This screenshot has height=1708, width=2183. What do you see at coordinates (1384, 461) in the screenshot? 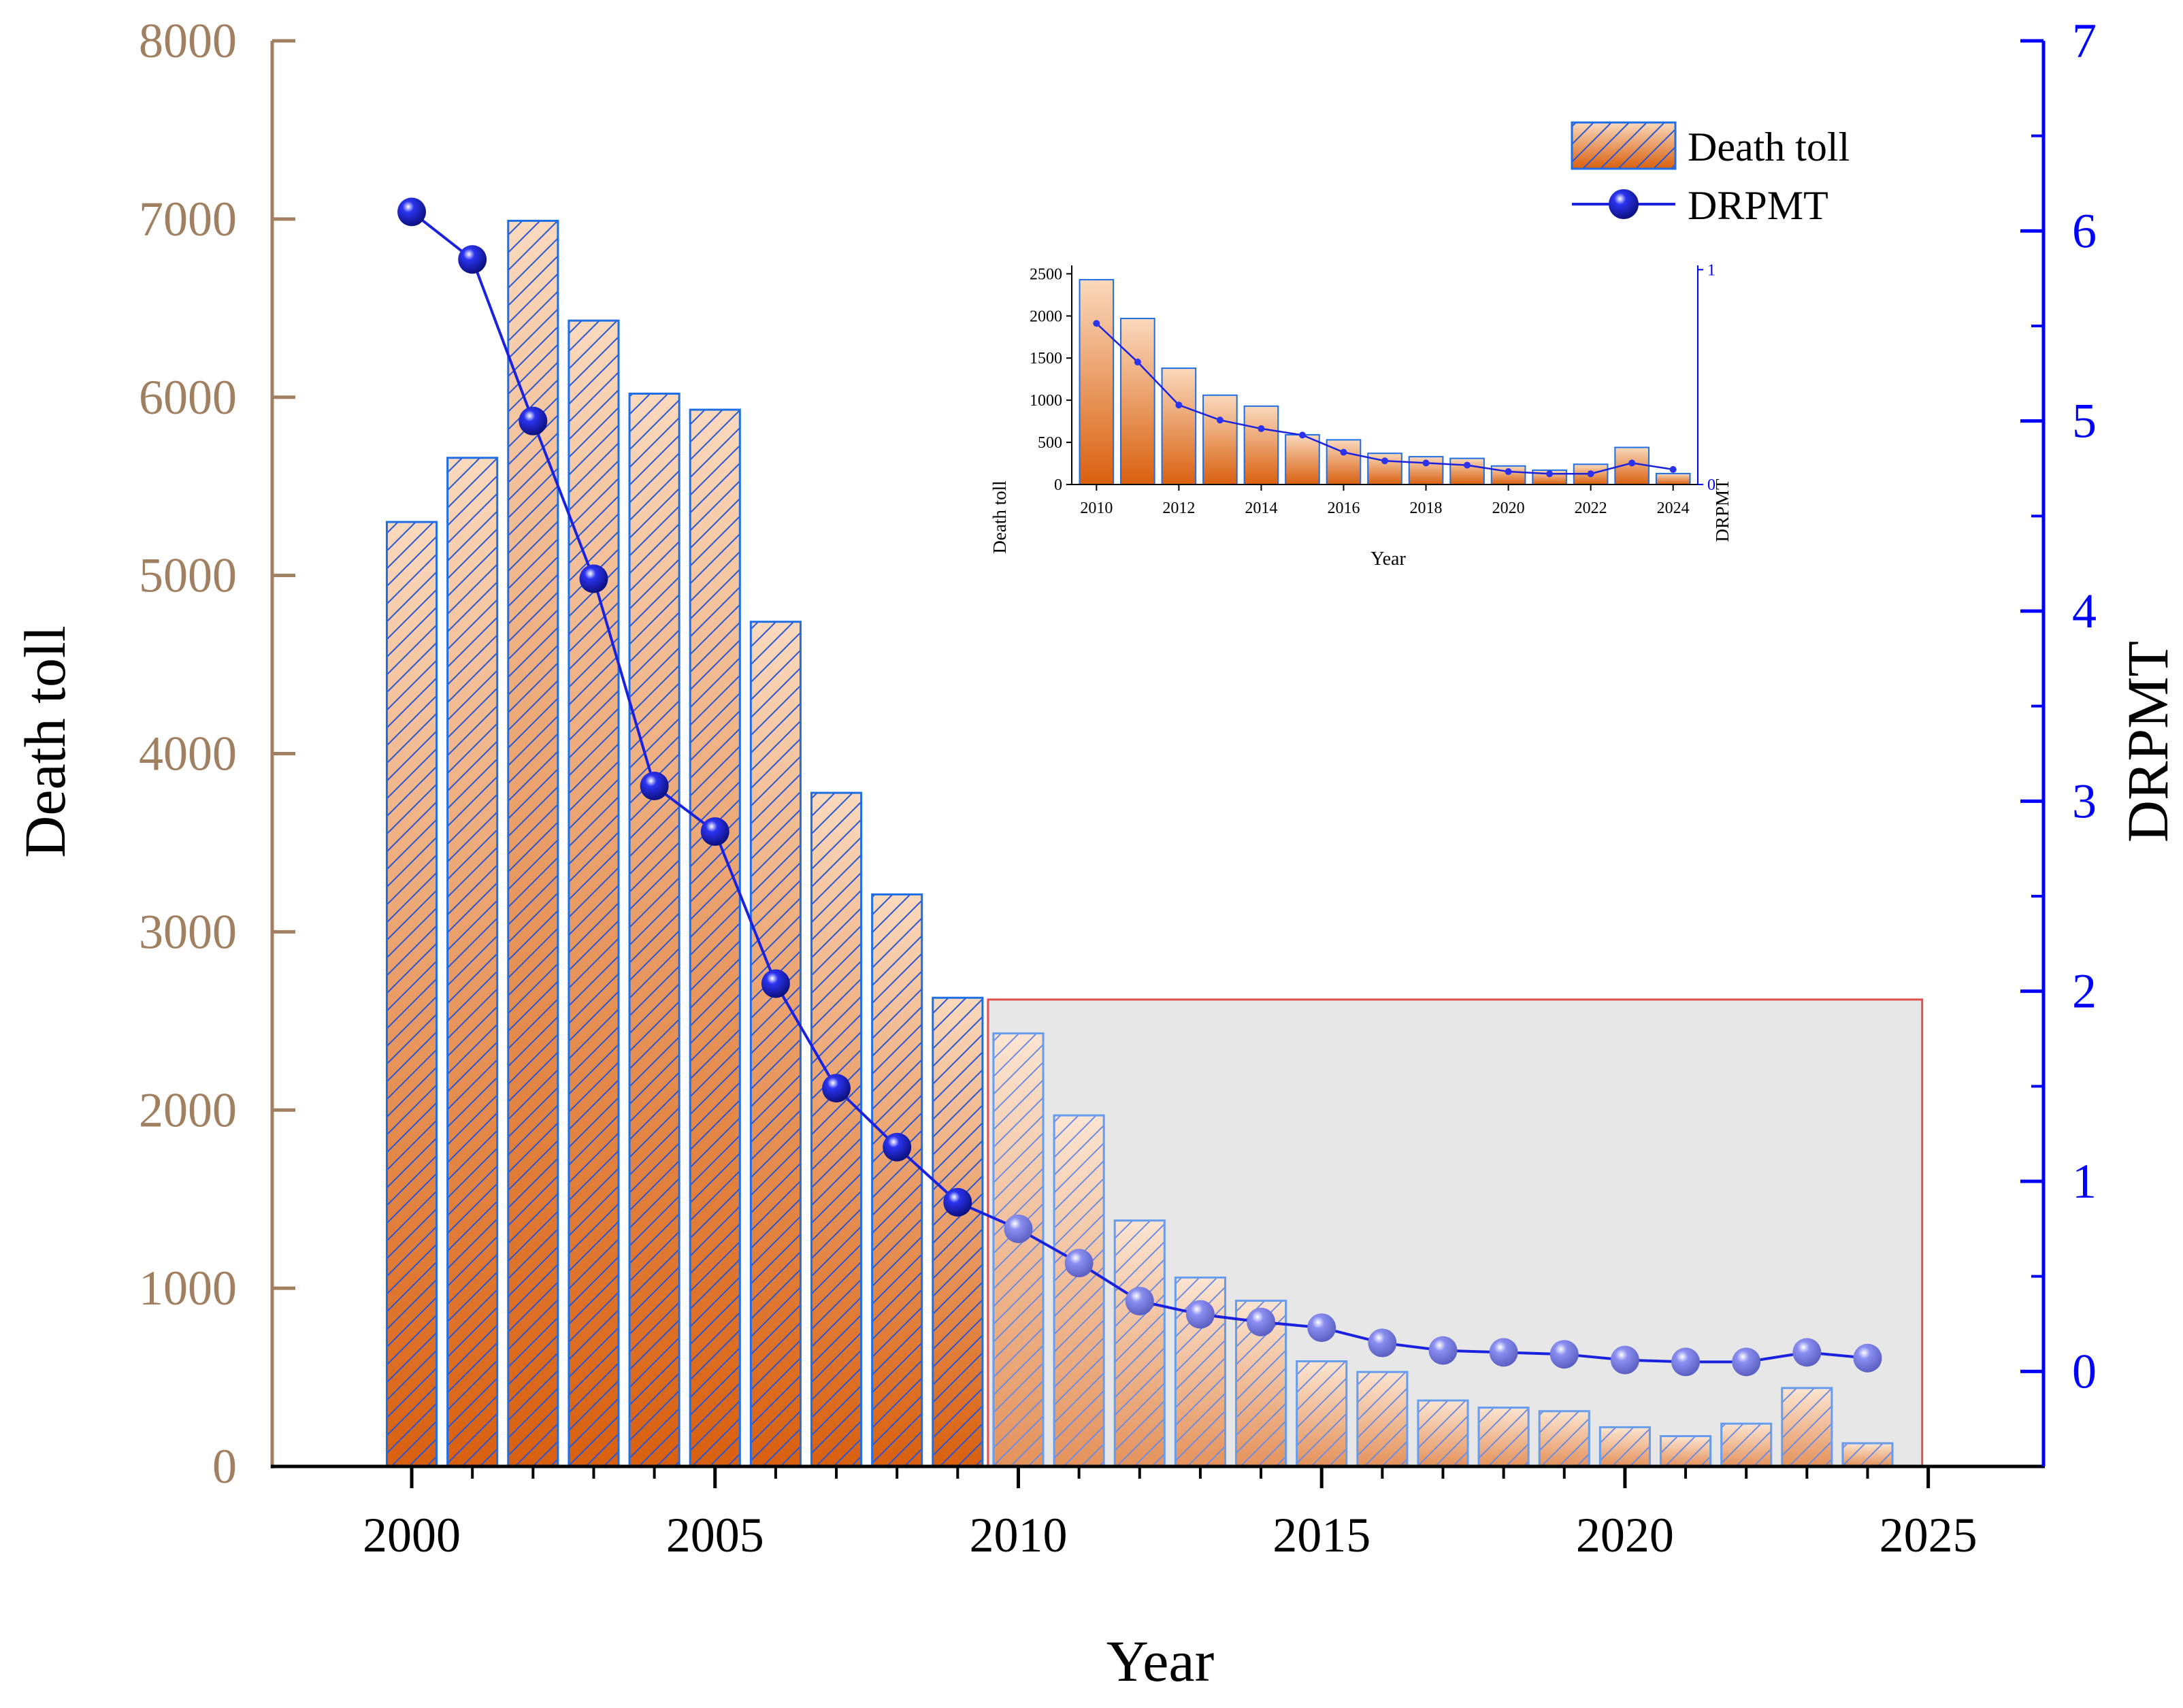
I see `inset-drpmt-point-2017` at bounding box center [1384, 461].